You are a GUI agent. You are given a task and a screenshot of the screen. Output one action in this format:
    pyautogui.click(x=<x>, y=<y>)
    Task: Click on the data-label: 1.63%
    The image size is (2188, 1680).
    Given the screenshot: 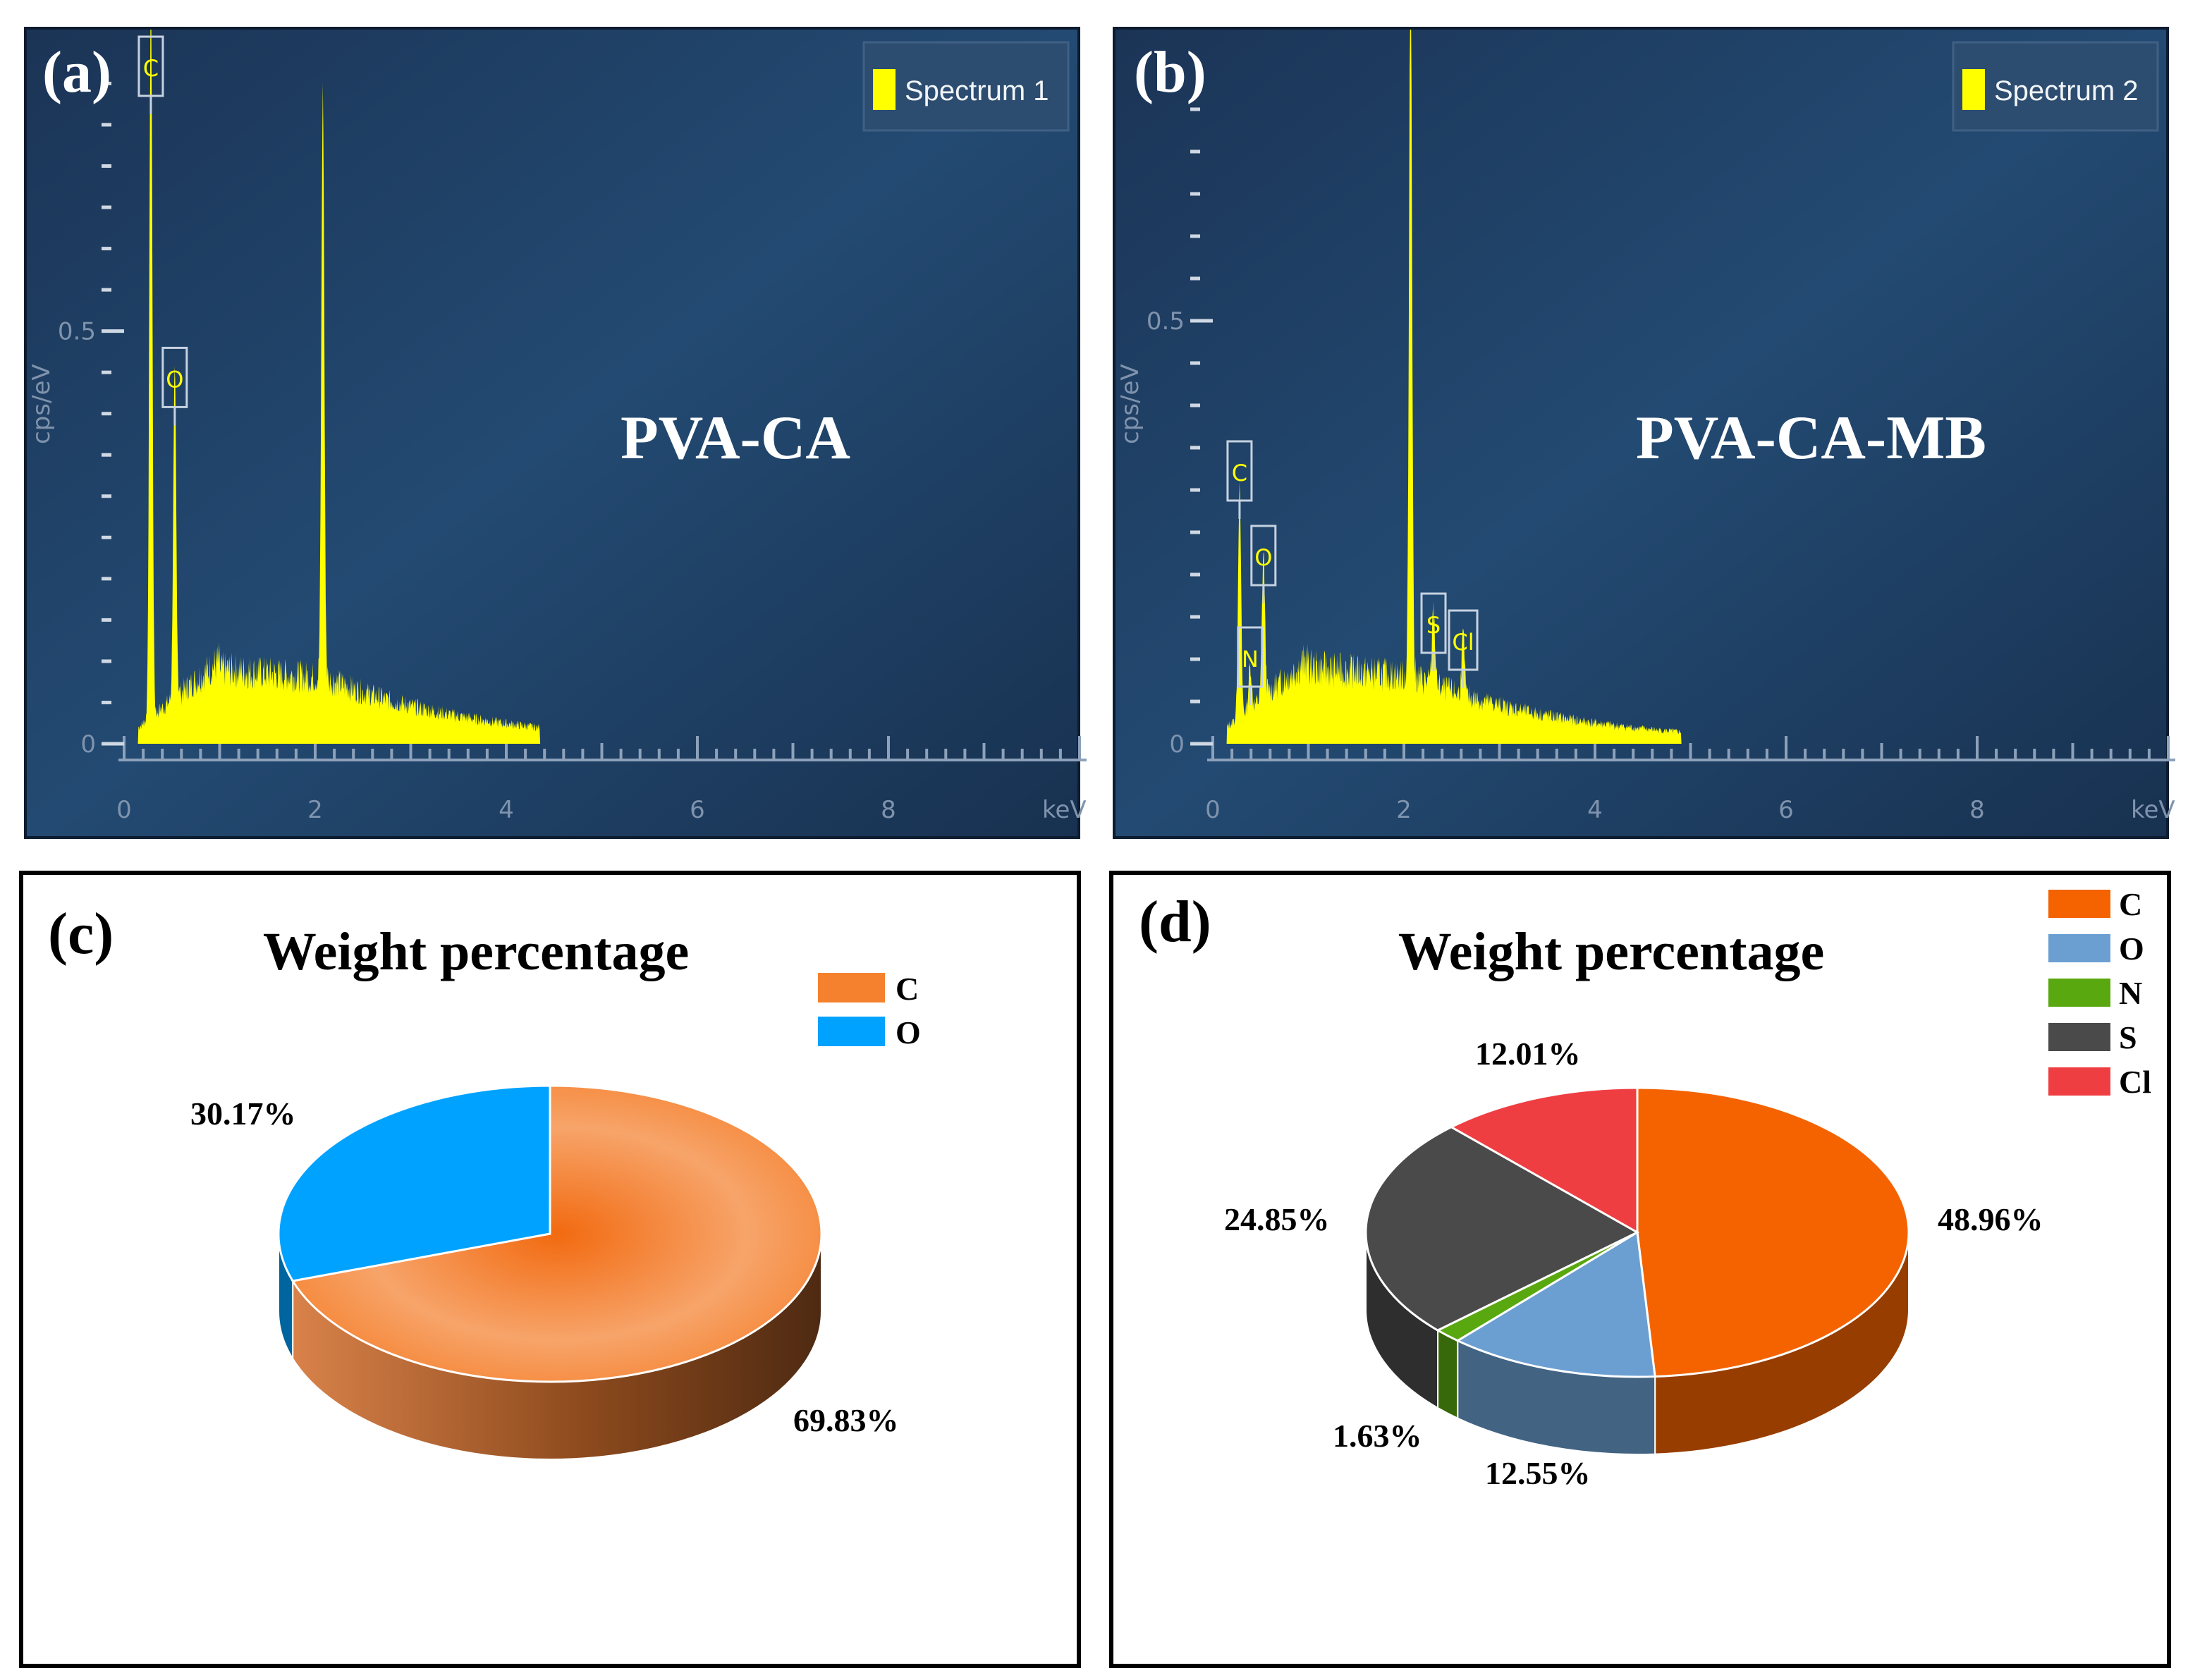 What is the action you would take?
    pyautogui.click(x=1377, y=1436)
    